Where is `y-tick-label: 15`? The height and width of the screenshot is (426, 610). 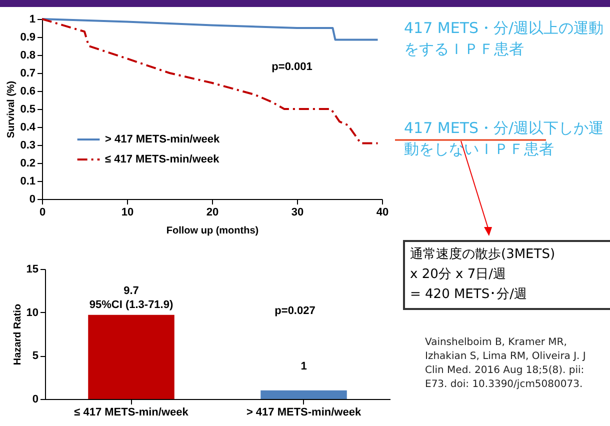
y-tick-label: 15 is located at coordinates (32, 270).